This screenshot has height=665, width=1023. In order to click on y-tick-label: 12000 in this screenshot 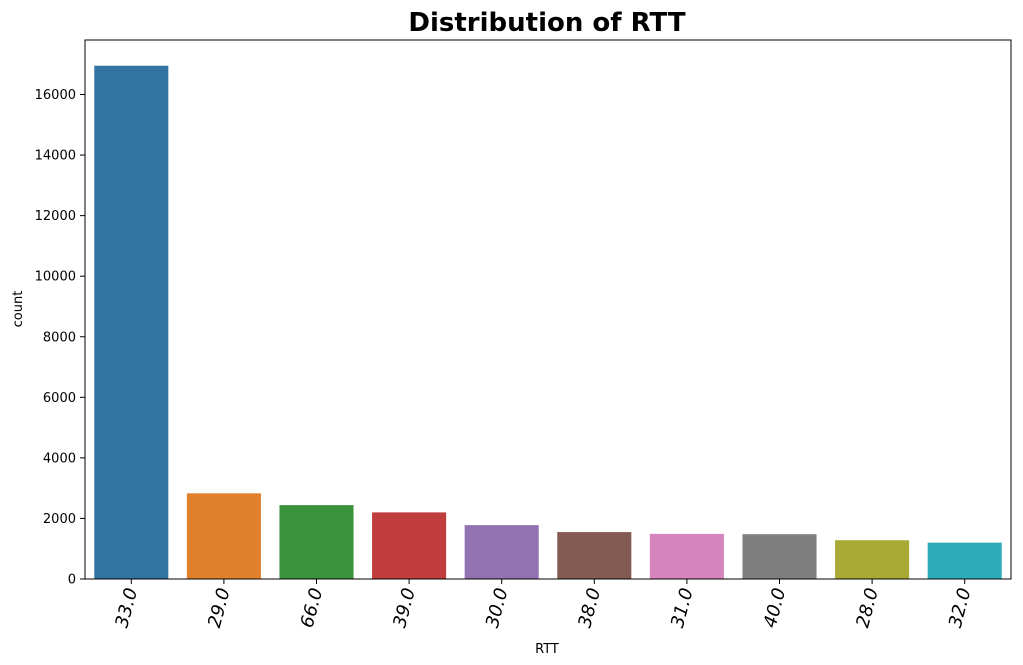, I will do `click(55, 216)`.